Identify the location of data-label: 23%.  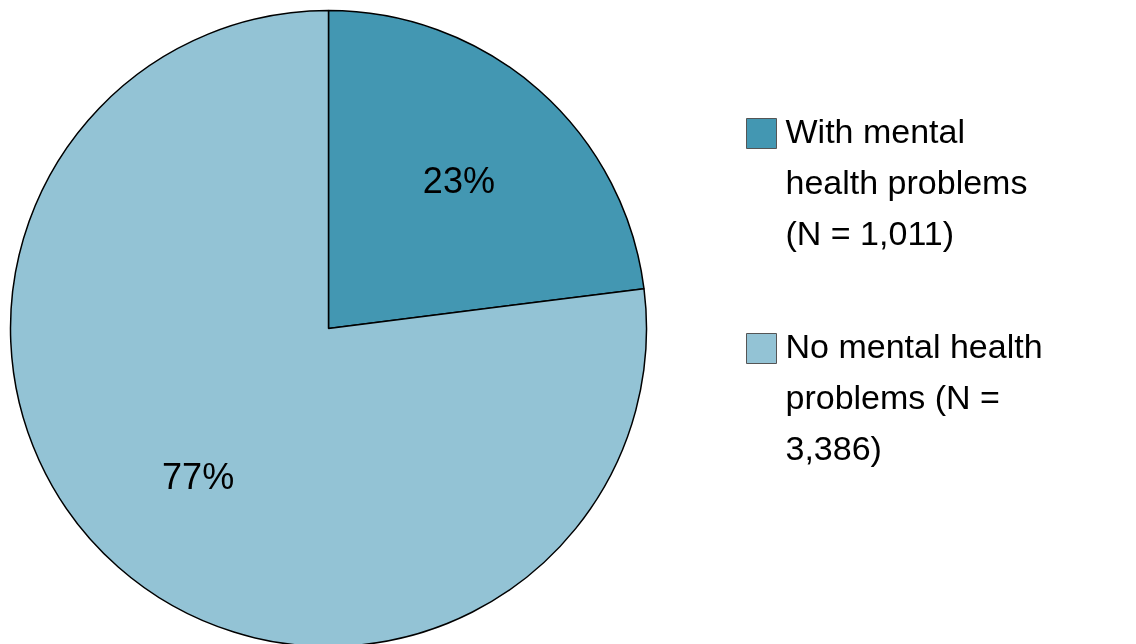
(458, 181).